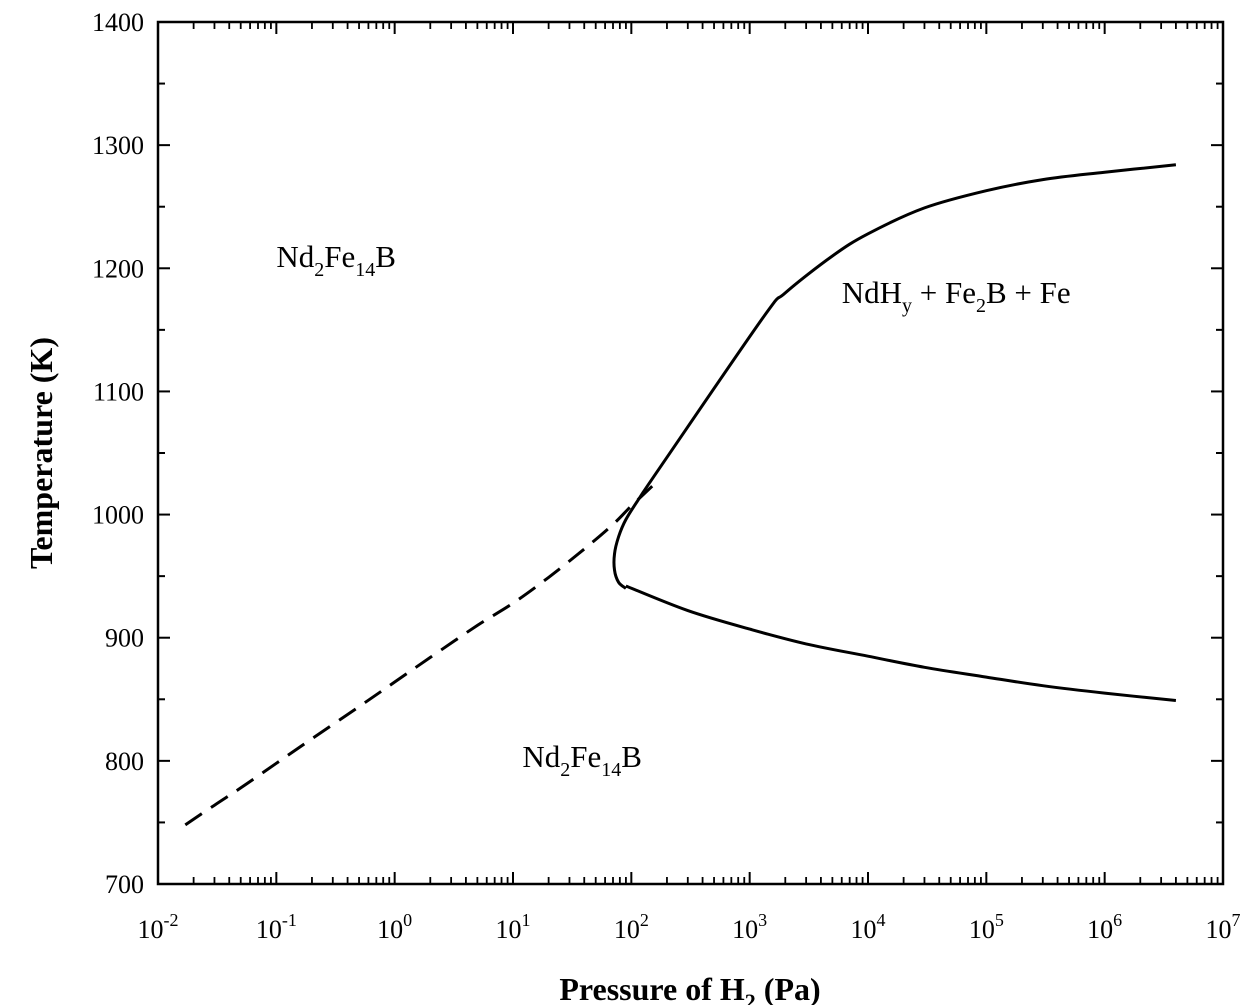  I want to click on x-tick-label: 10⁰, so click(394, 927).